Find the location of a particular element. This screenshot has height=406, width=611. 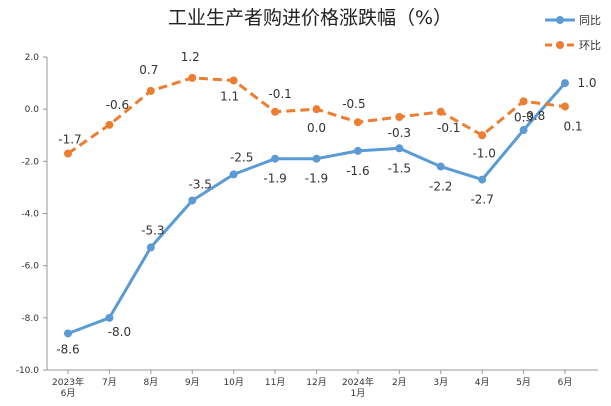

data-label: 0.0 is located at coordinates (316, 128).